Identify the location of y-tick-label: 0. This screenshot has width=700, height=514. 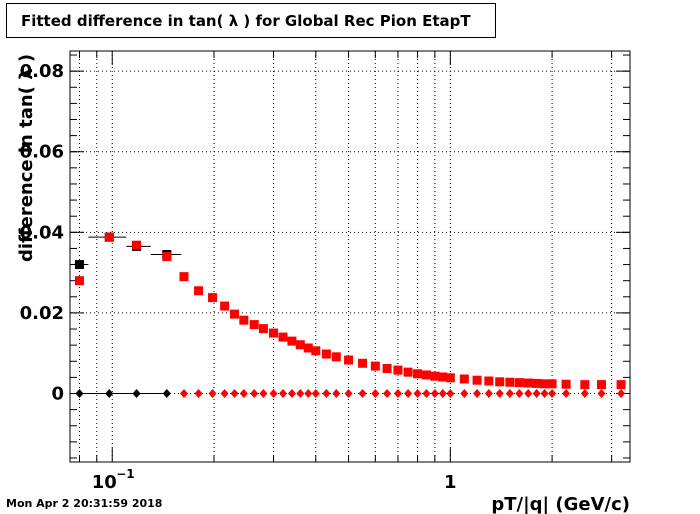
(57, 394).